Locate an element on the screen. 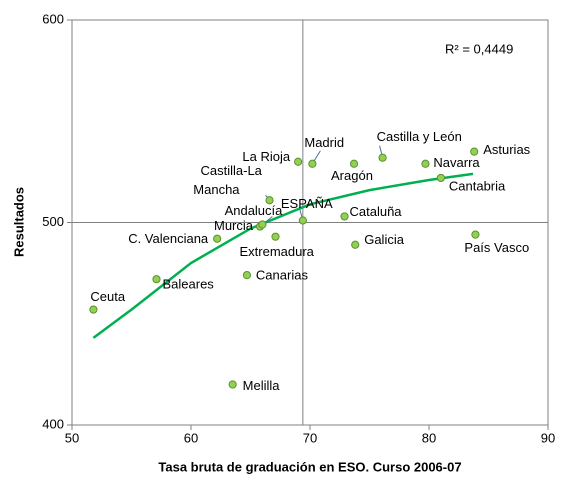 The width and height of the screenshot is (563, 482). point-label: C. Valenciana is located at coordinates (168, 238).